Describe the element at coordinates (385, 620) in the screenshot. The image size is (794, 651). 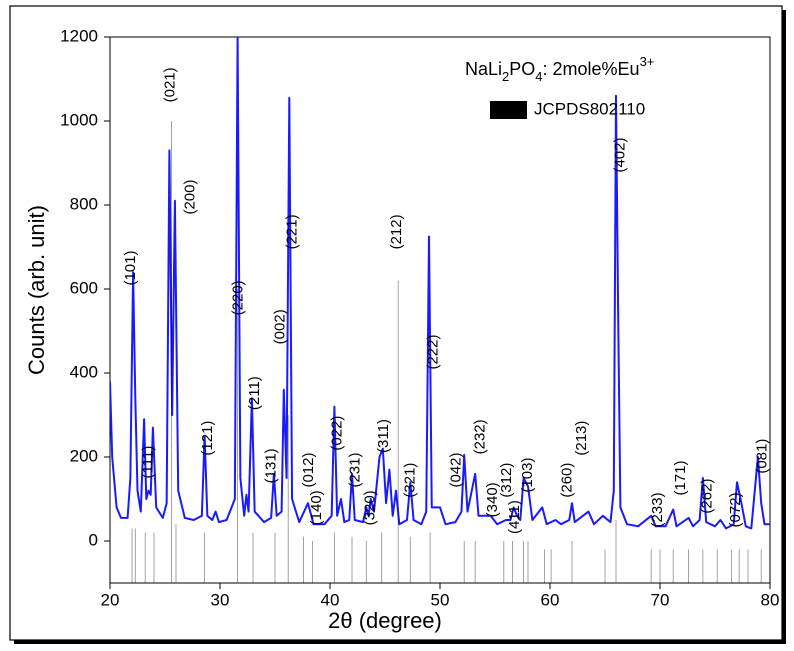
I see `x-axis-label: 2θ (degree)` at that location.